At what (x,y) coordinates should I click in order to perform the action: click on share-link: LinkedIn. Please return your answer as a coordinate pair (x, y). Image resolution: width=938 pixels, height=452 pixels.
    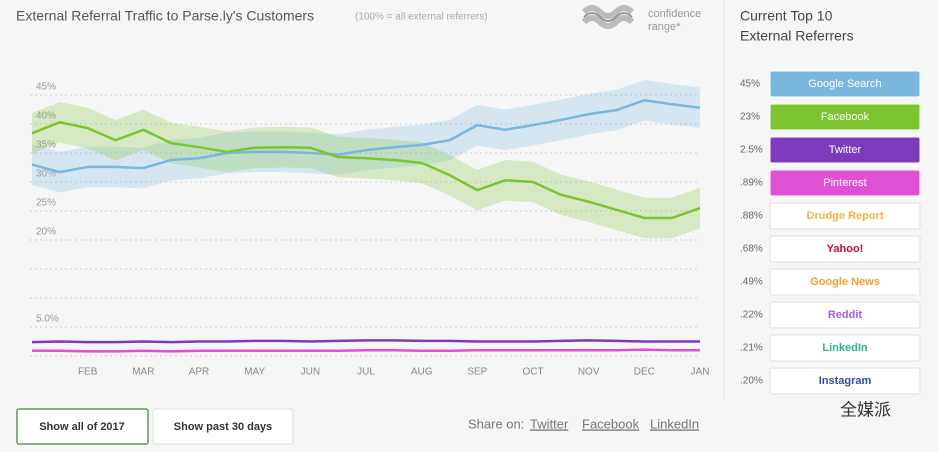
    Looking at the image, I should click on (674, 423).